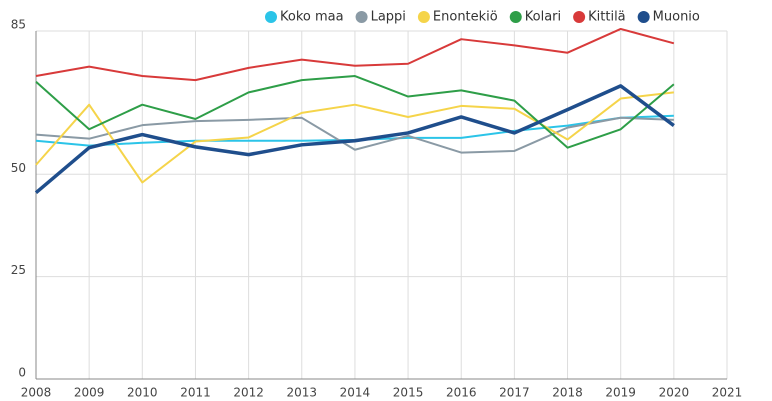 Image resolution: width=772 pixels, height=401 pixels. What do you see at coordinates (620, 393) in the screenshot?
I see `x-tick-label: 2019` at bounding box center [620, 393].